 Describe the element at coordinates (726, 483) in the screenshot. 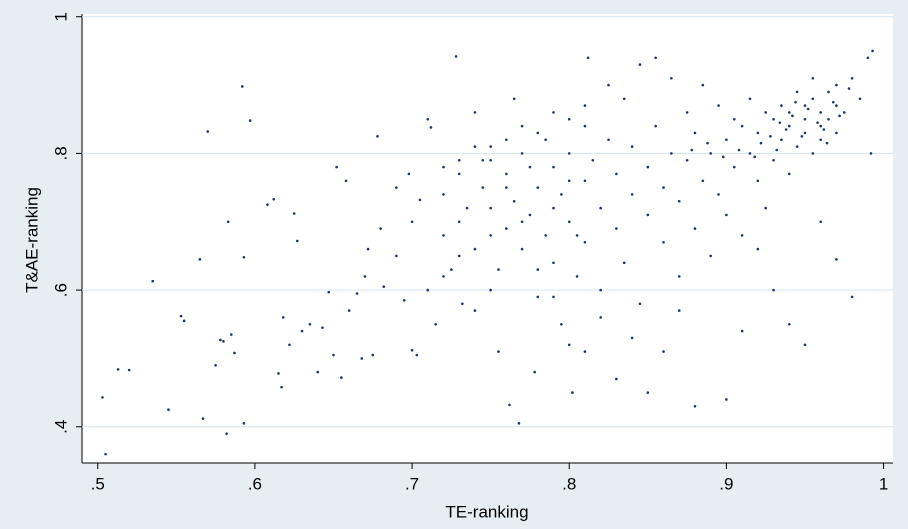

I see `x-tick-label: .9` at that location.